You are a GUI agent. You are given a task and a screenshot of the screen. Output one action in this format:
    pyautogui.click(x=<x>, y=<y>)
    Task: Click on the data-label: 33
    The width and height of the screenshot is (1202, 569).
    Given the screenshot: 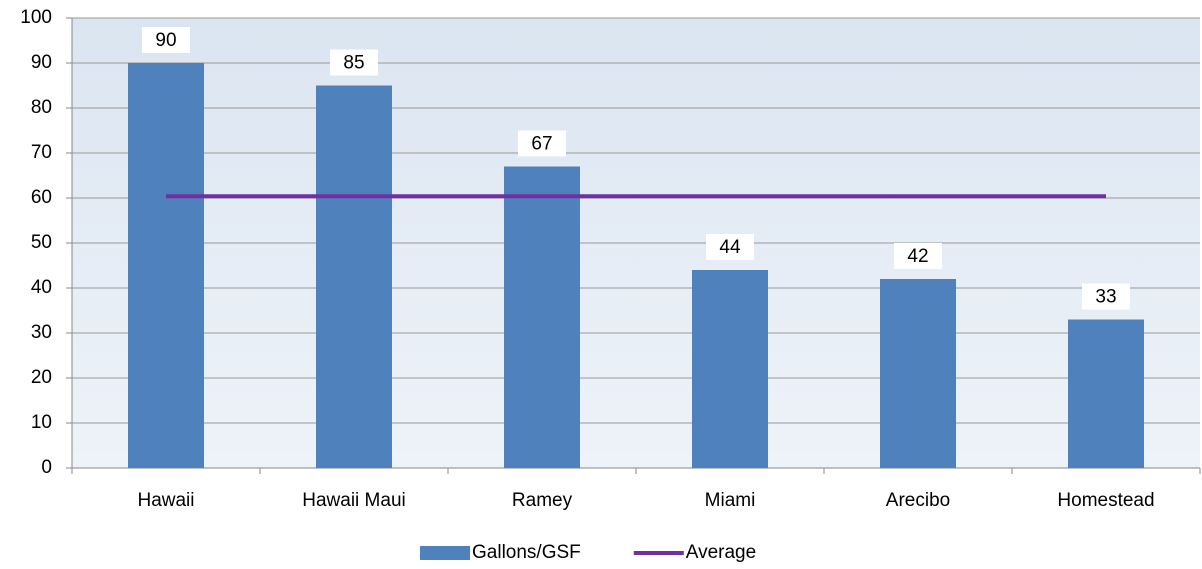 What is the action you would take?
    pyautogui.click(x=1105, y=297)
    